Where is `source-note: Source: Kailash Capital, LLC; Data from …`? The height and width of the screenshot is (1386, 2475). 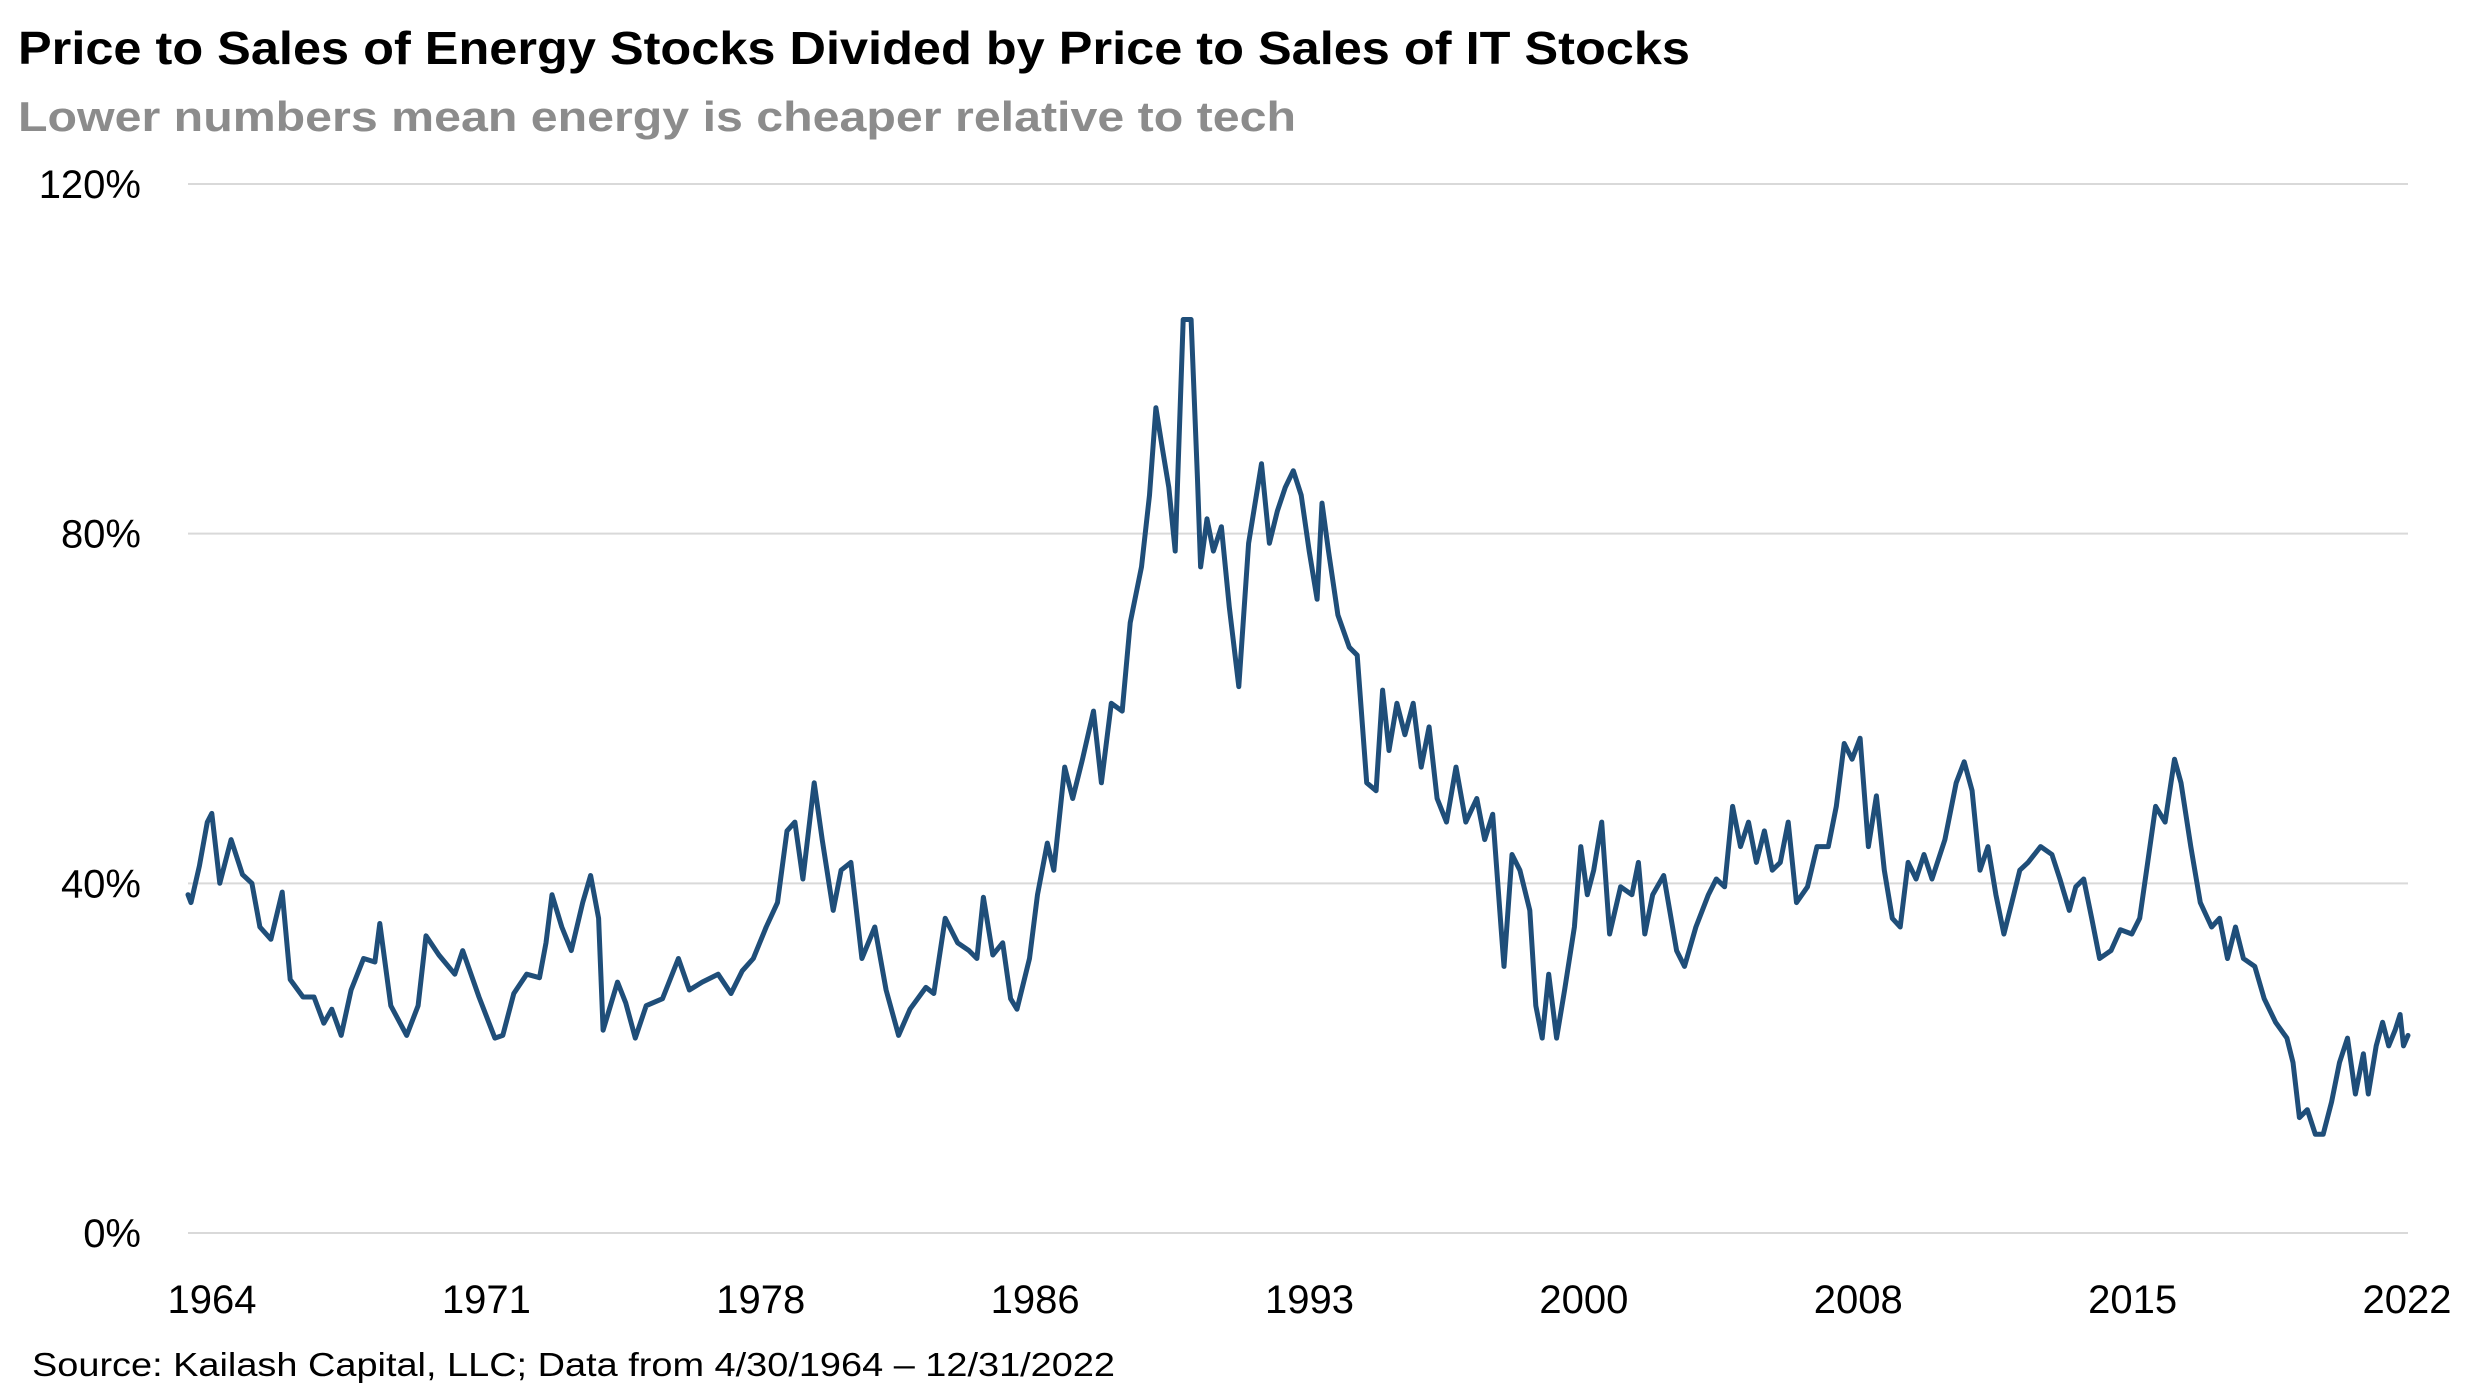
source-note: Source: Kailash Capital, LLC; Data from … is located at coordinates (573, 1364).